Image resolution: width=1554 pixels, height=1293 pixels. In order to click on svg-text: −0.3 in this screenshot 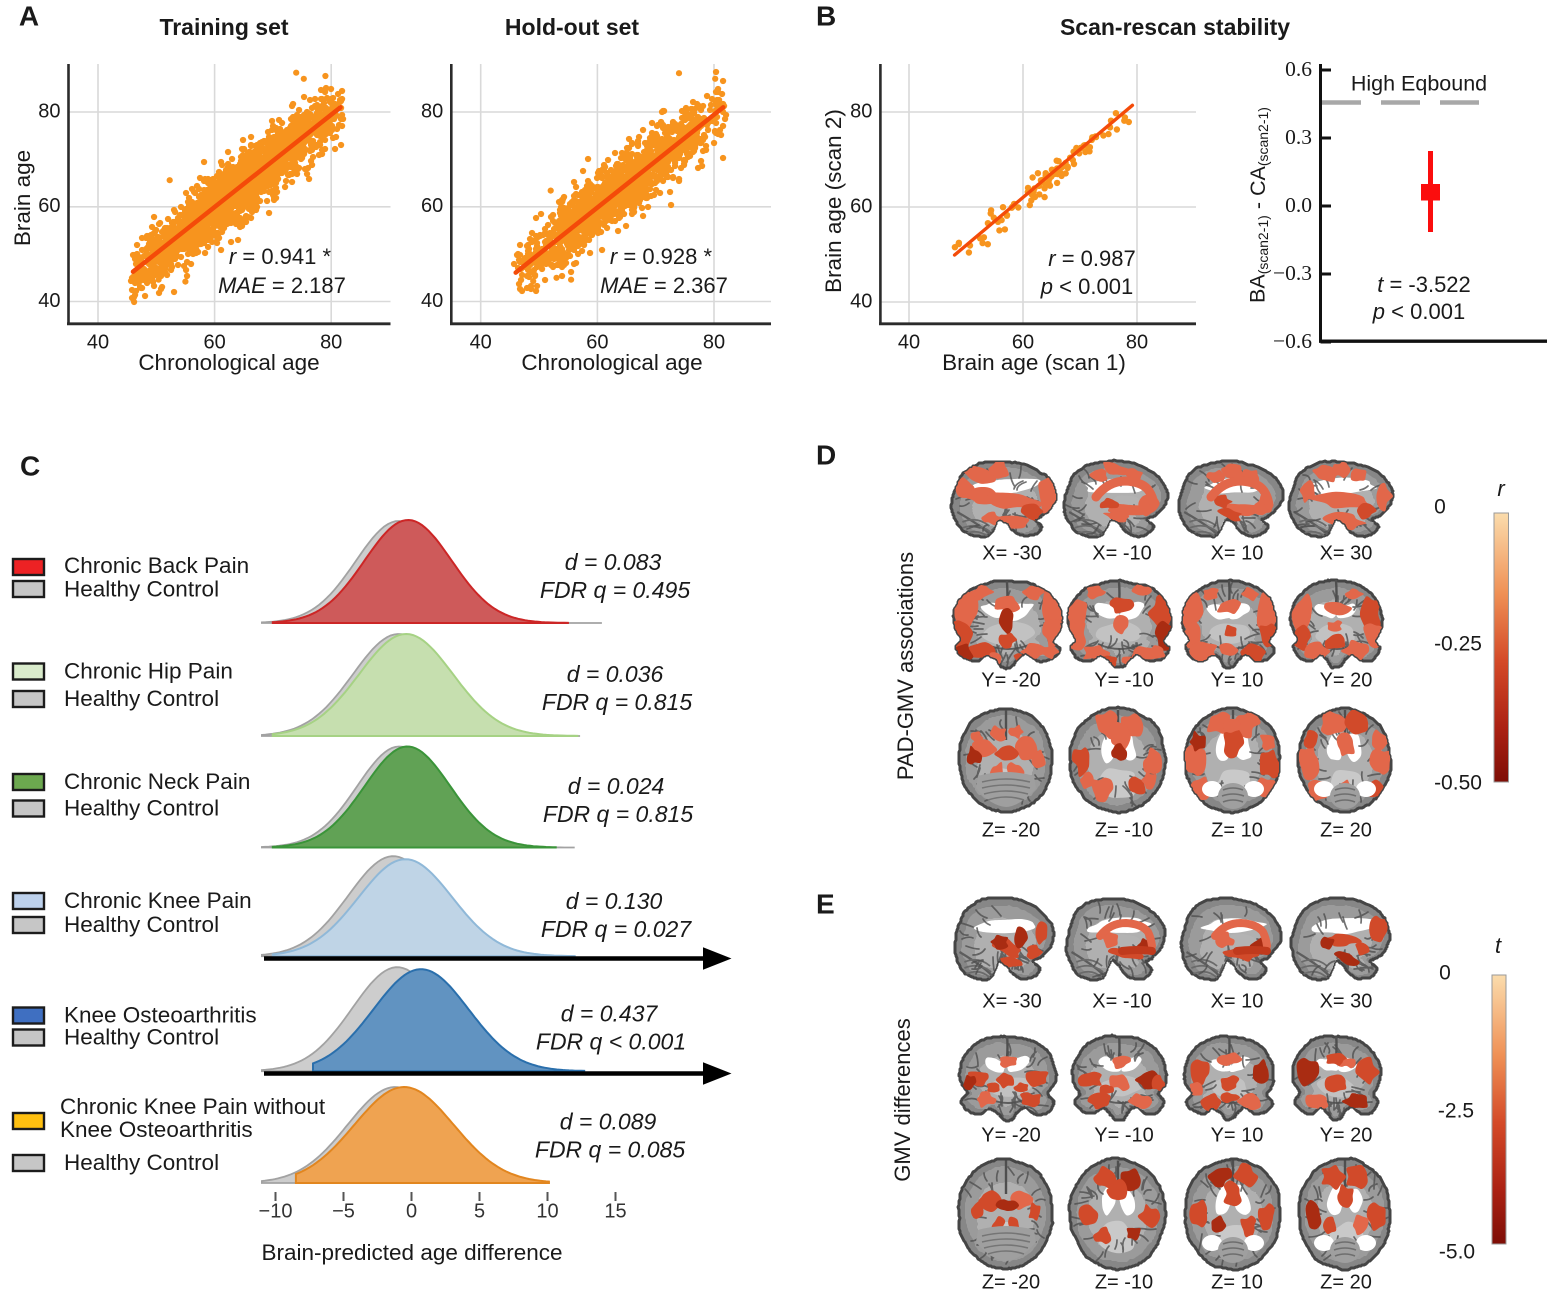, I will do `click(1292, 273)`.